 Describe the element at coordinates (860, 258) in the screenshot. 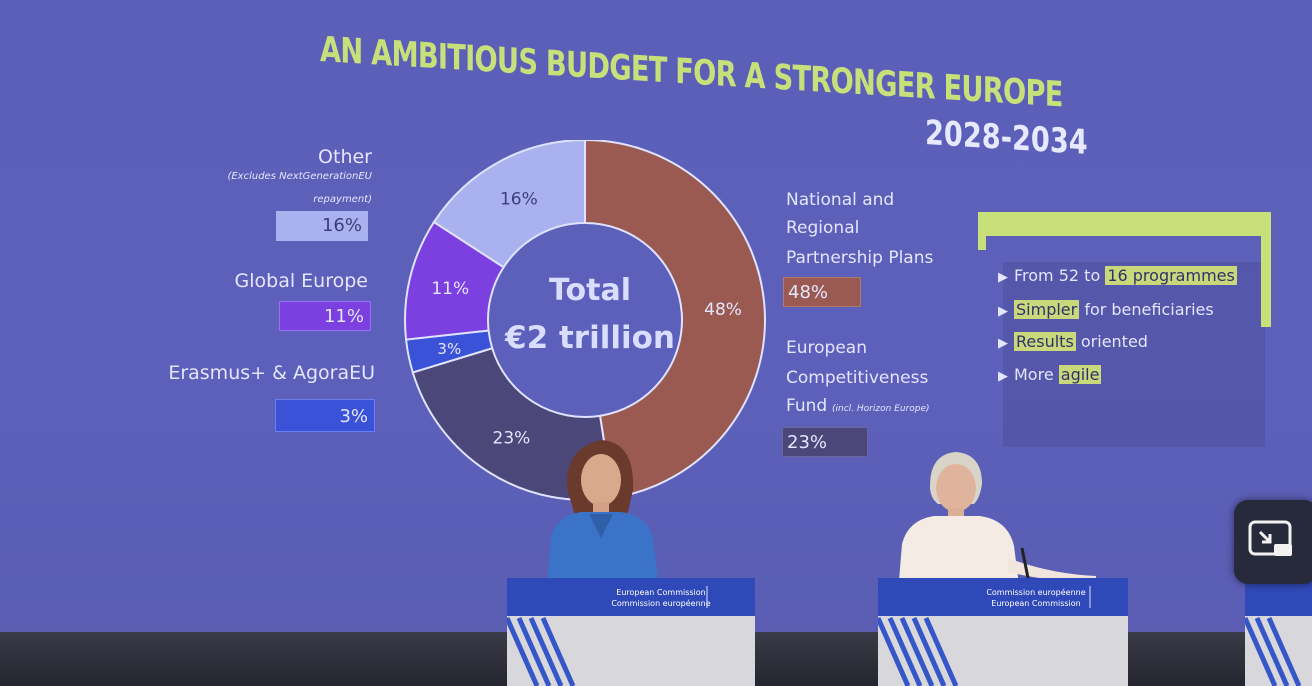

I see `legend-nrpp-line3: Partnership Plans` at that location.